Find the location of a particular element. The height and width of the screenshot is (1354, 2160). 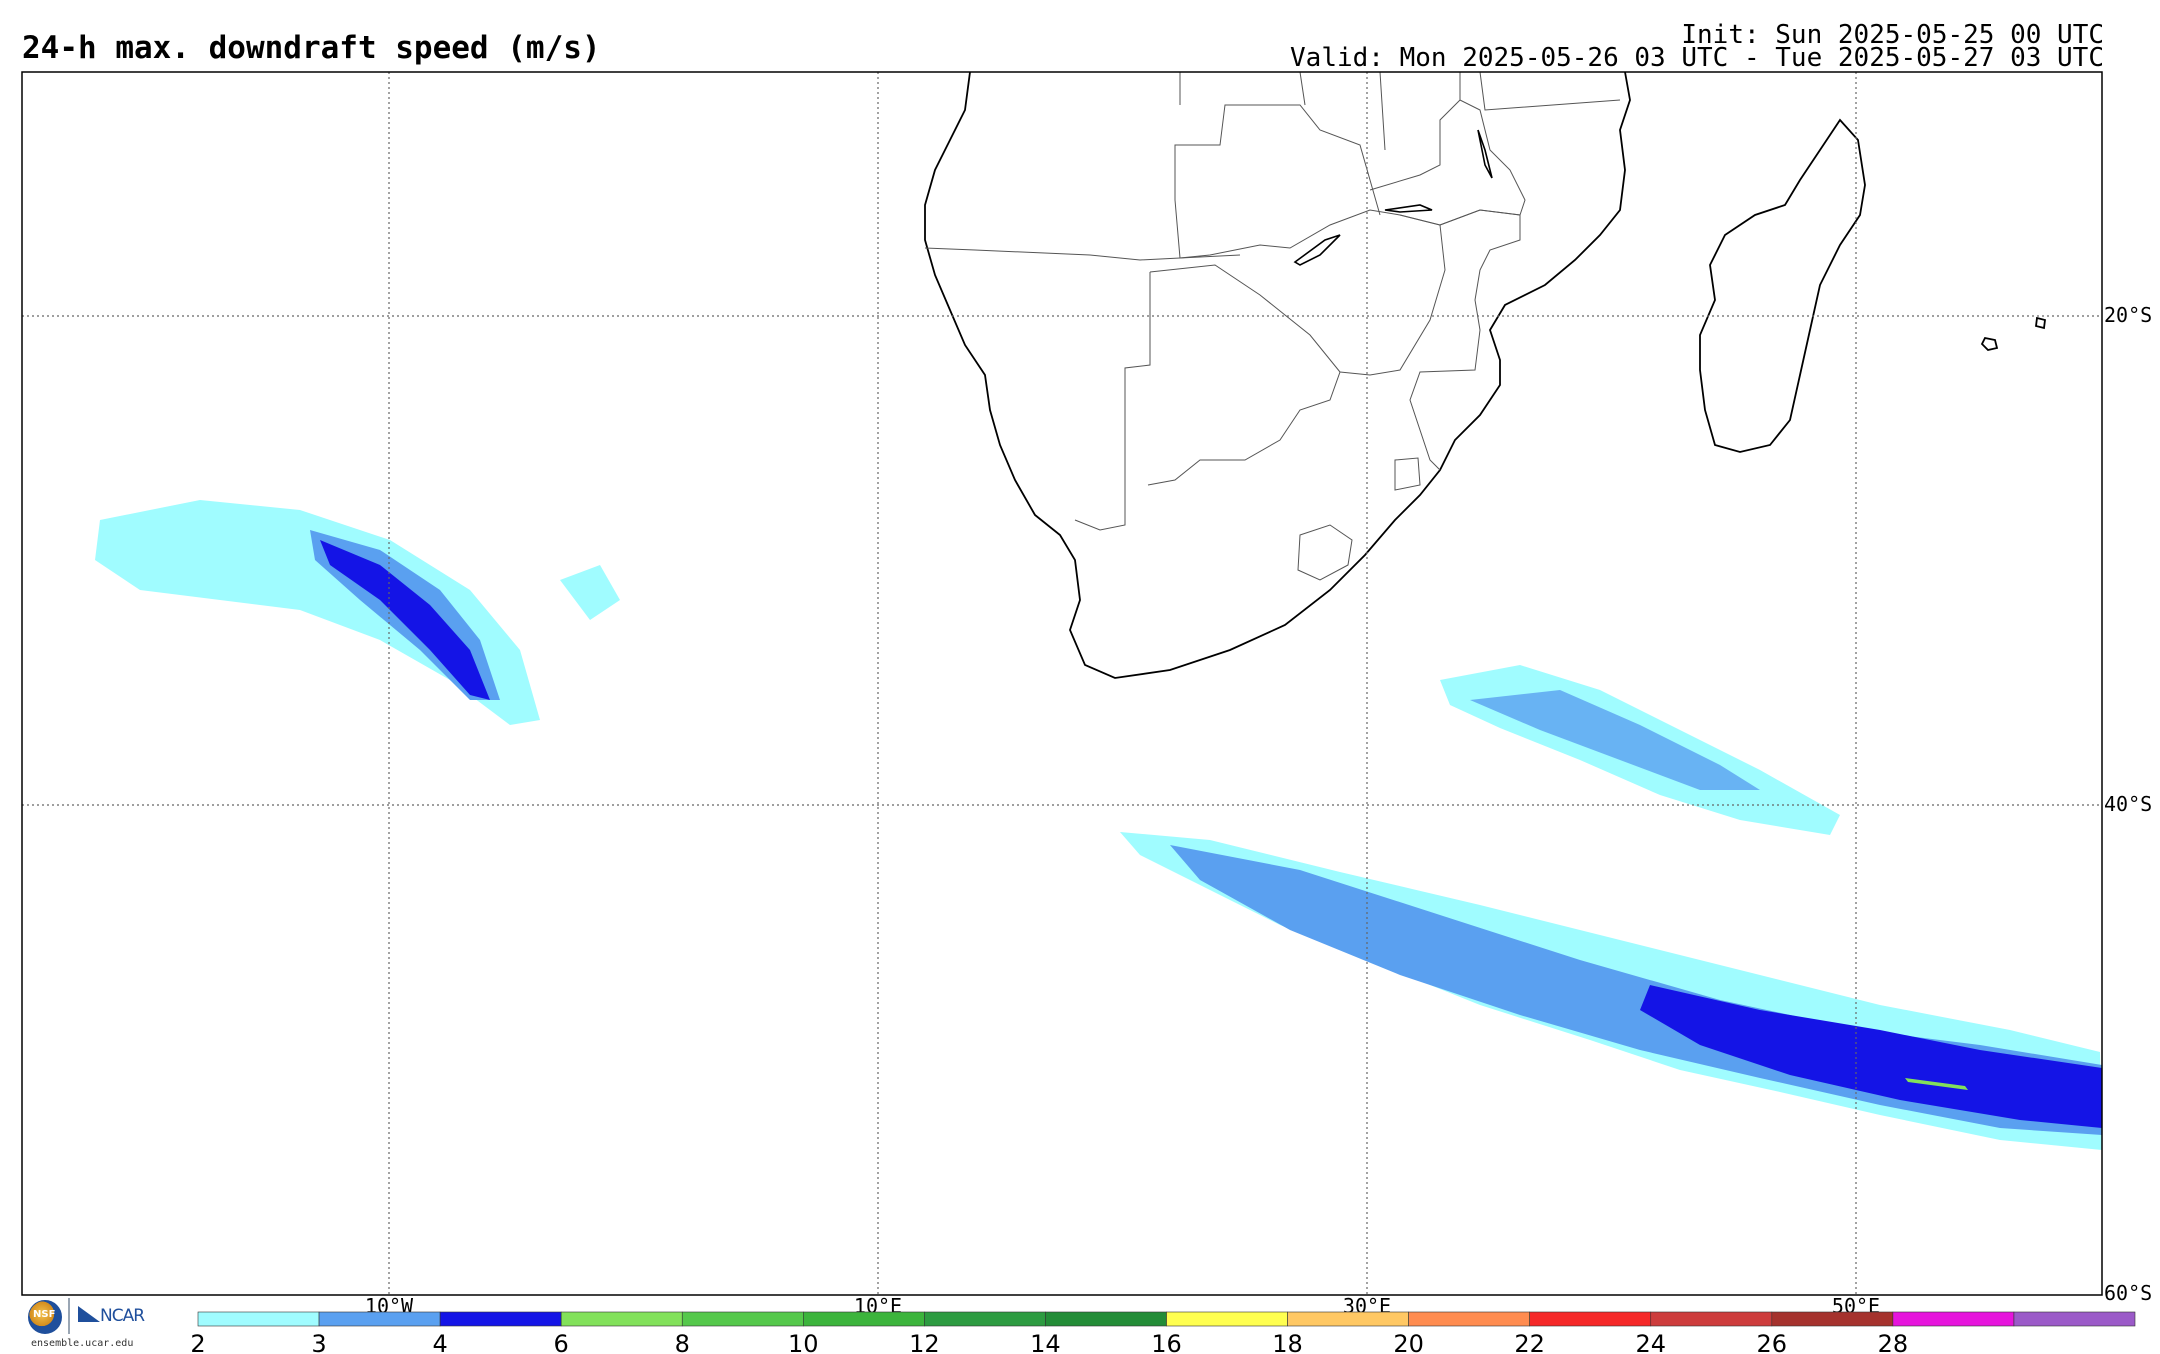

border-malawi-tanzania is located at coordinates (1447, 162).